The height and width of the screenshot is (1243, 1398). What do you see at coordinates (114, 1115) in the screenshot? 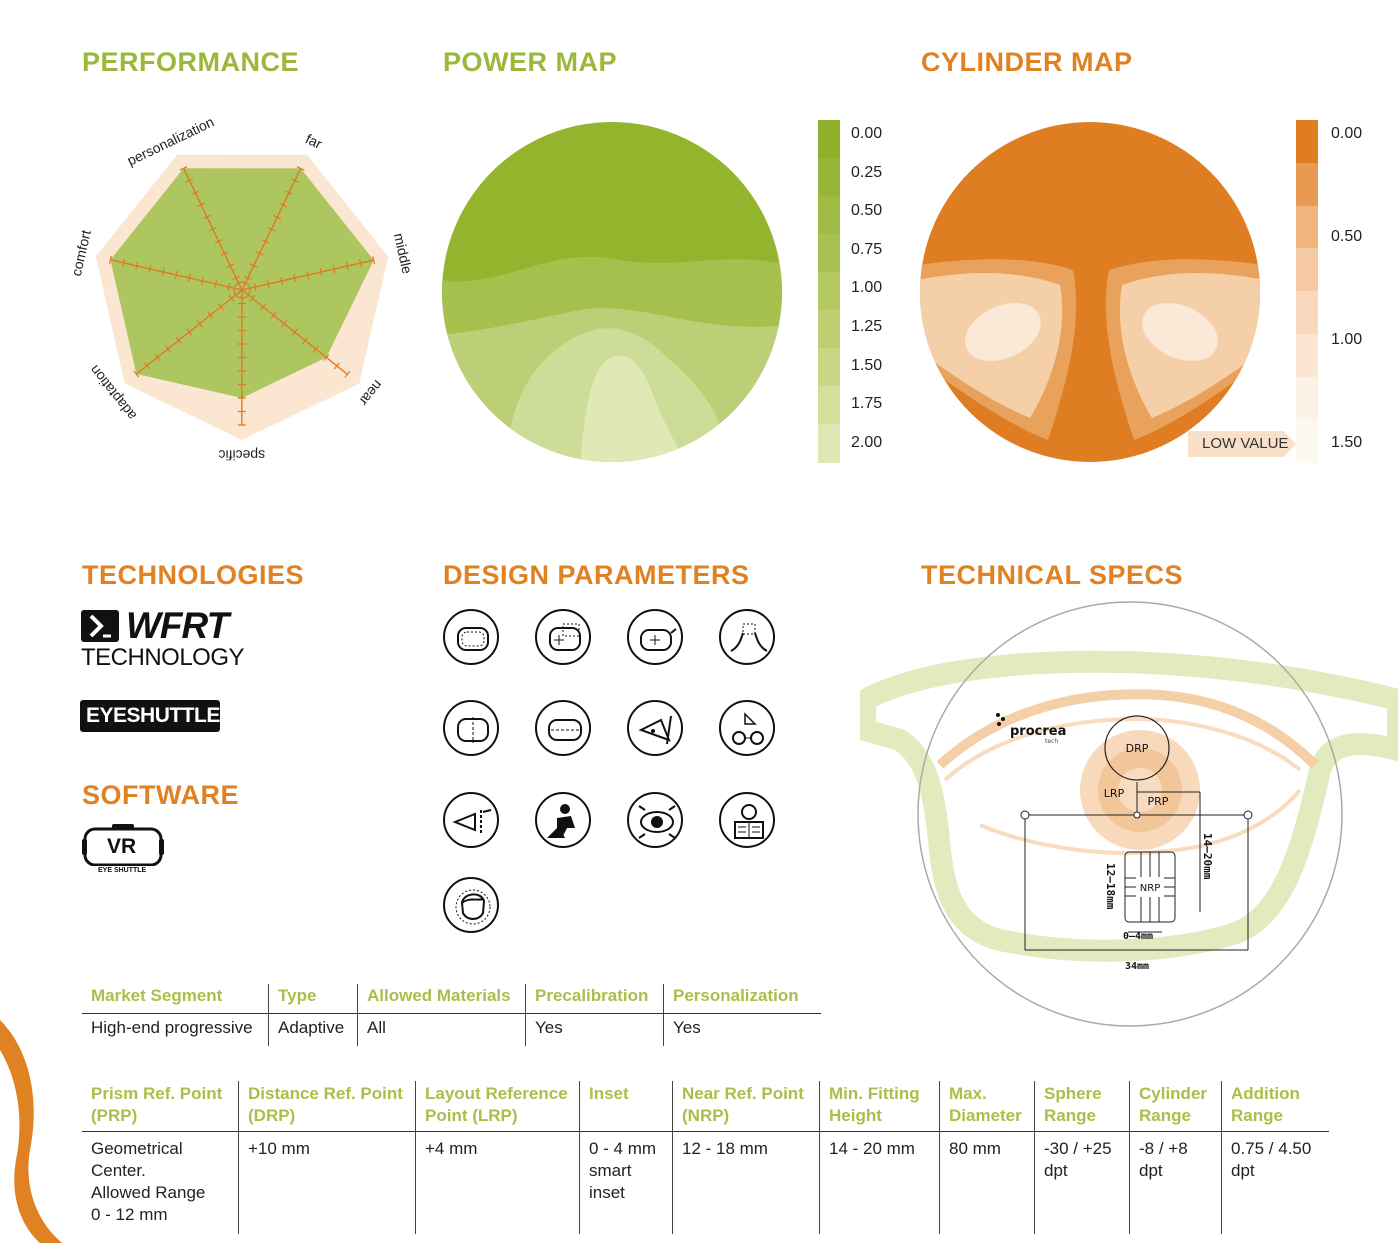
I see `th-line: (PRP)` at bounding box center [114, 1115].